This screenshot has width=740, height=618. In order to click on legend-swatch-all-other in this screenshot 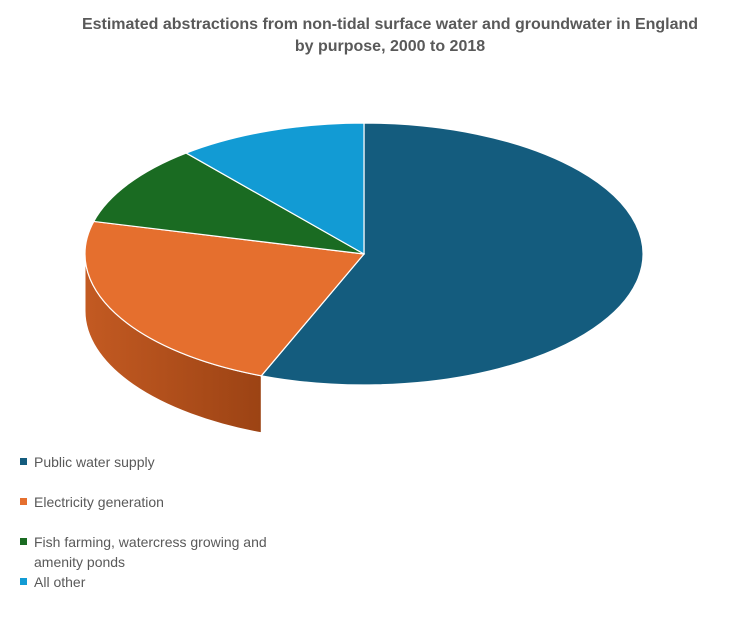, I will do `click(23, 581)`.